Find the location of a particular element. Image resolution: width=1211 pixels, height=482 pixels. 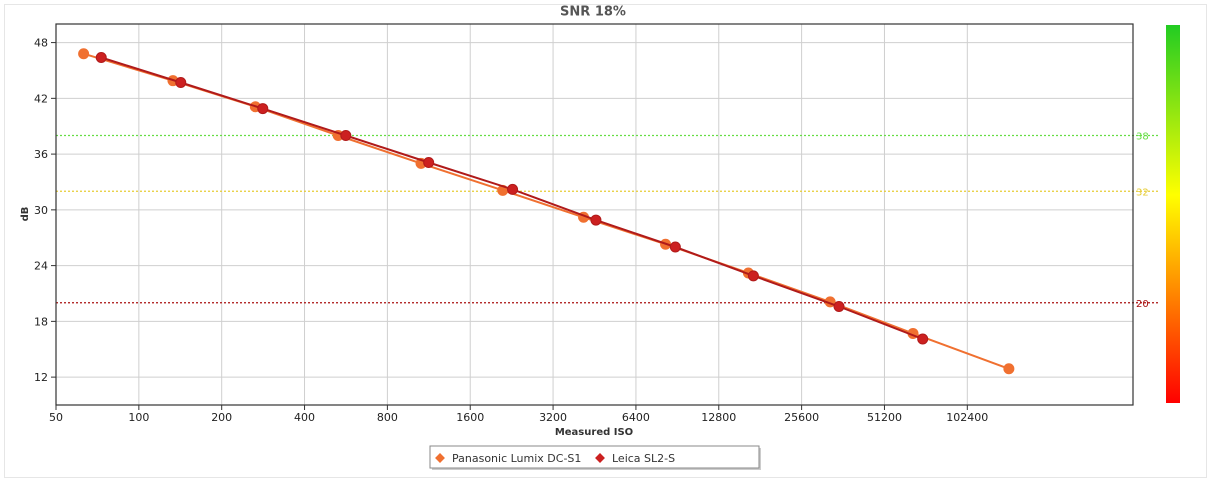

y-tick-label: 42 is located at coordinates (41, 98).